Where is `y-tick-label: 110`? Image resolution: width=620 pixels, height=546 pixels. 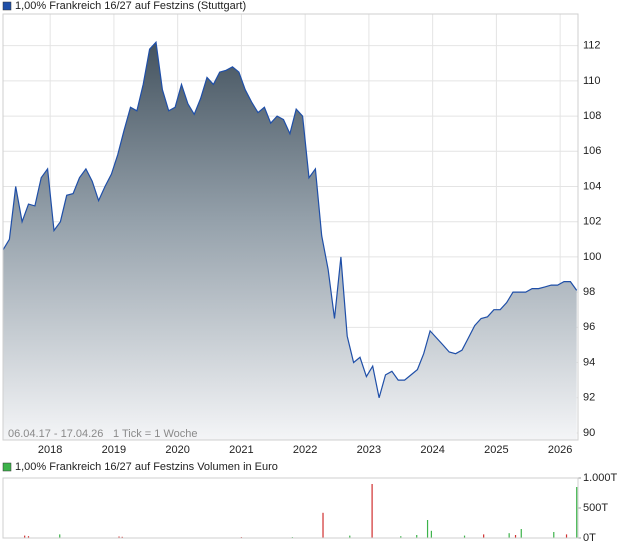
y-tick-label: 110 is located at coordinates (592, 81).